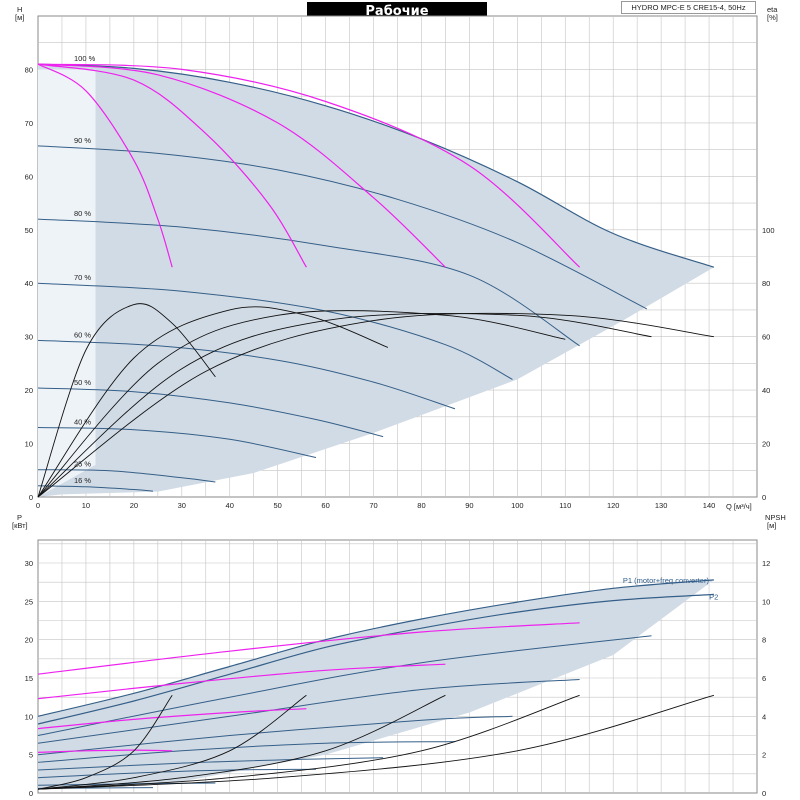 The height and width of the screenshot is (800, 800). Describe the element at coordinates (764, 497) in the screenshot. I see `eta-tick-label: 0` at that location.